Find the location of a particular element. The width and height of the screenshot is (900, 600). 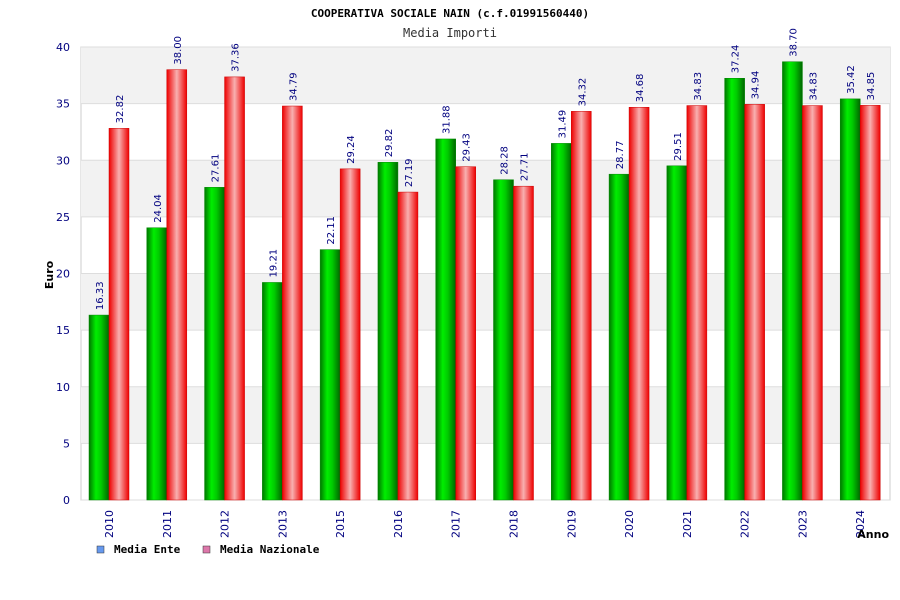

x-tick-label: 2017 is located at coordinates (456, 524).